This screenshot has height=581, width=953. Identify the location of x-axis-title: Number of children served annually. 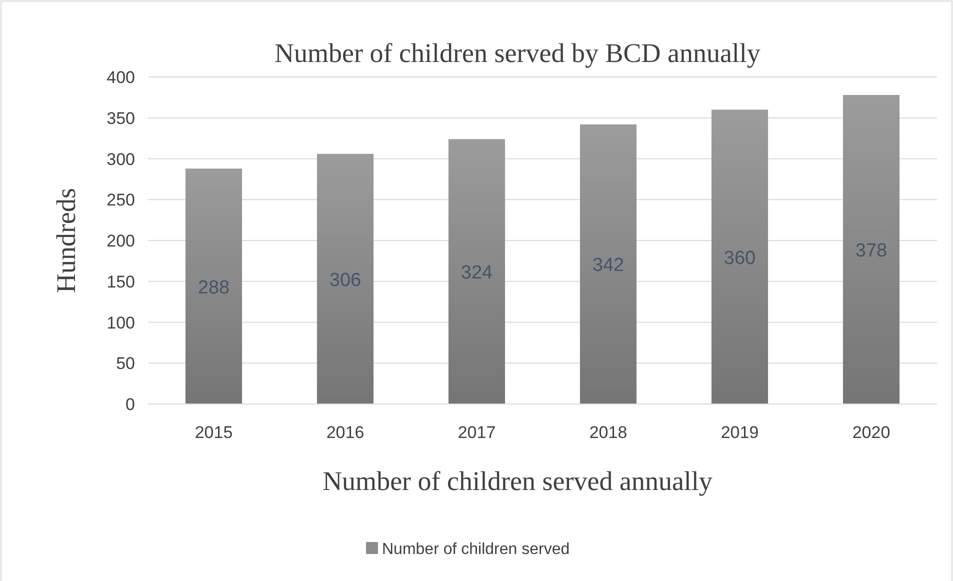
(517, 481).